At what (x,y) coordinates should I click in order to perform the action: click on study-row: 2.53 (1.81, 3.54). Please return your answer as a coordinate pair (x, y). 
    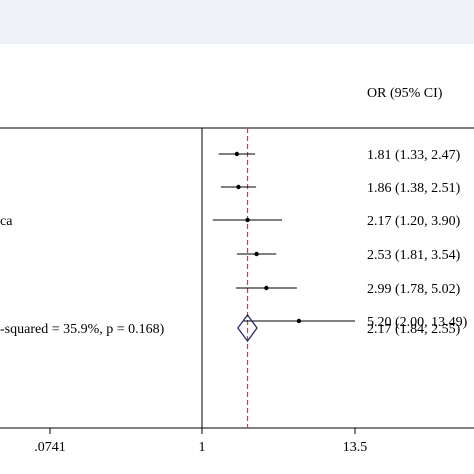
    Looking at the image, I should click on (348, 255).